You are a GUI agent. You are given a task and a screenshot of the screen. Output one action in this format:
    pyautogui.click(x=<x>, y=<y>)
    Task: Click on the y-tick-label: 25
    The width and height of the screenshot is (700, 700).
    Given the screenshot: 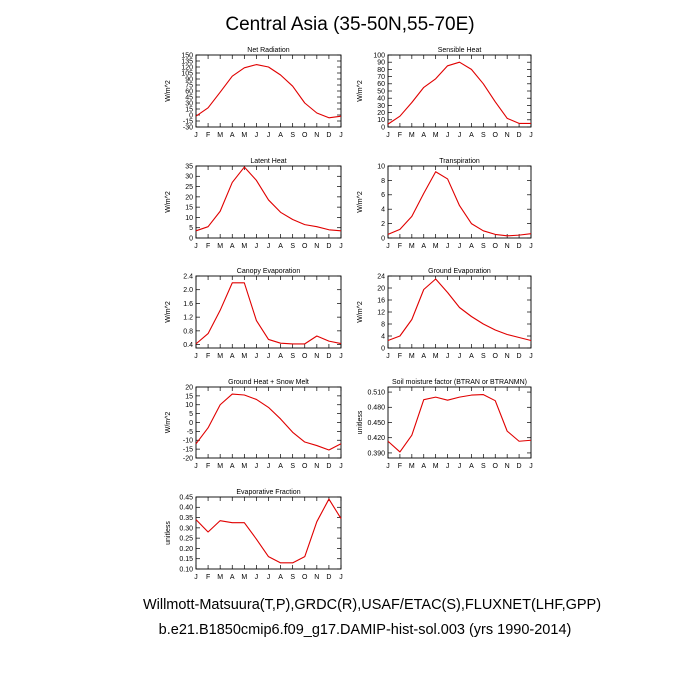 What is the action you would take?
    pyautogui.click(x=189, y=187)
    